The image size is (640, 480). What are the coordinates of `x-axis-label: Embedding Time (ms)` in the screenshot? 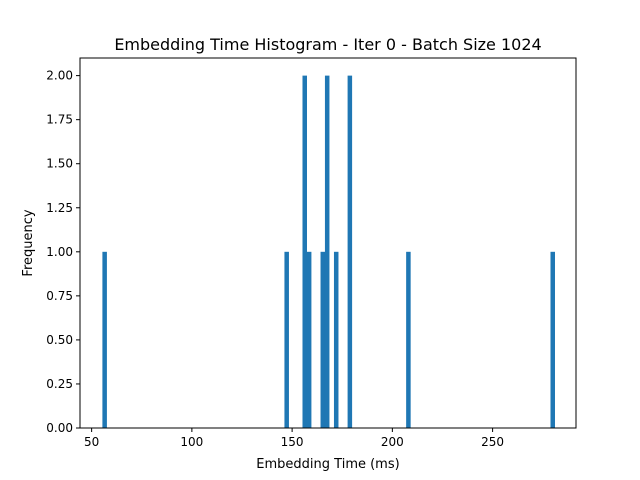 It's located at (327, 464).